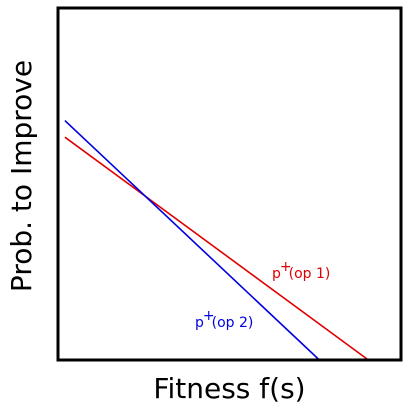 This screenshot has width=414, height=403. What do you see at coordinates (229, 387) in the screenshot?
I see `x-axis-label: Fitness f(s)` at bounding box center [229, 387].